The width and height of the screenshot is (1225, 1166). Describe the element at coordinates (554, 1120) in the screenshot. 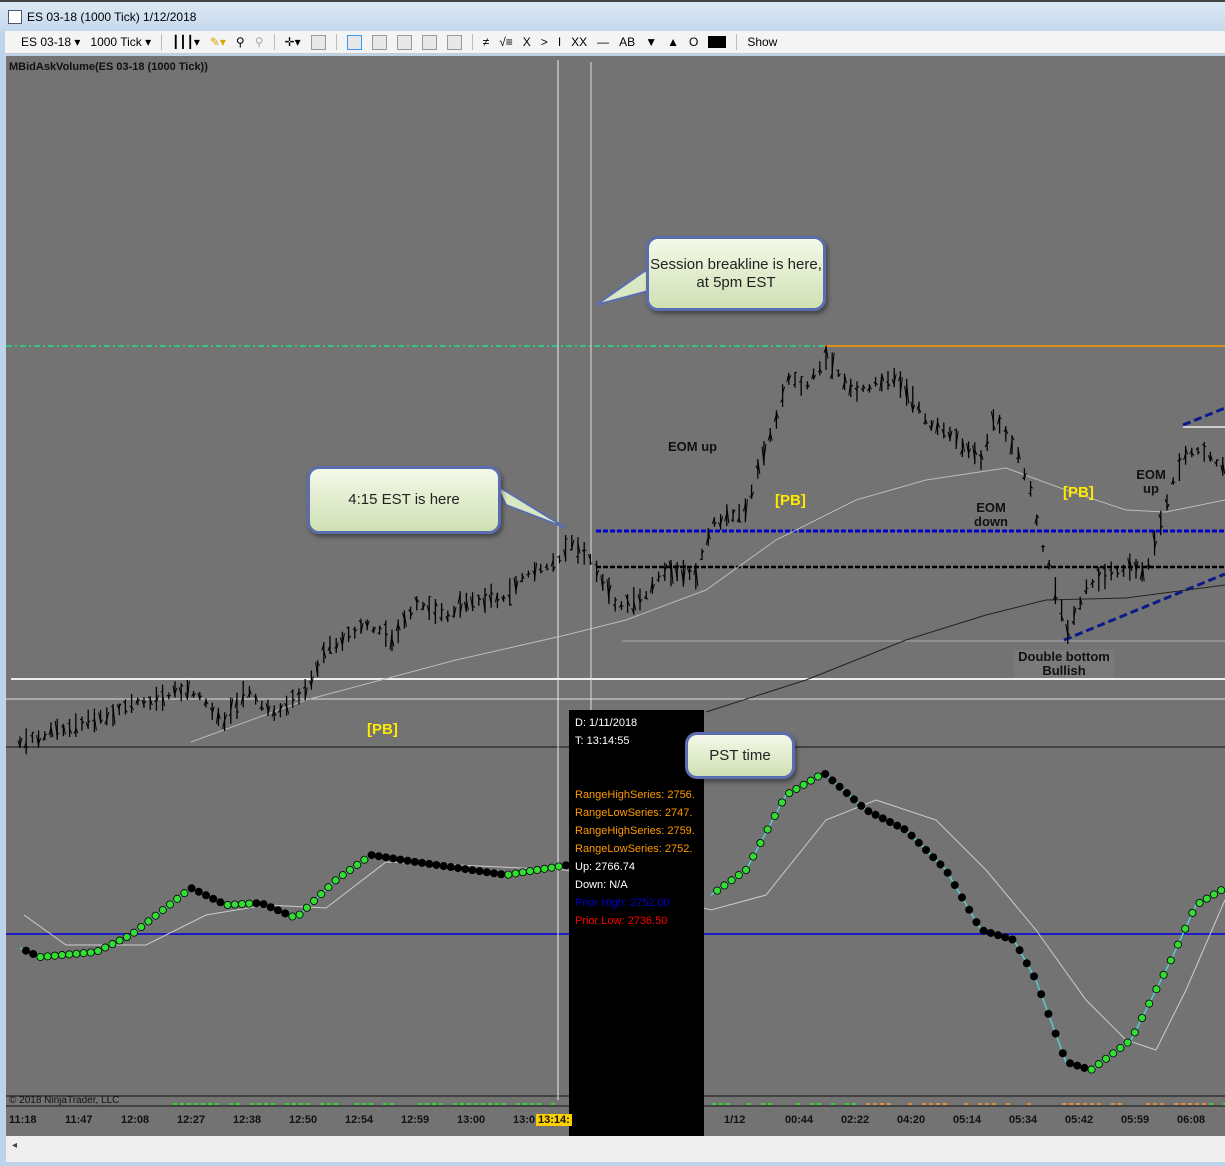

I see `time-tick: 13:14:` at that location.